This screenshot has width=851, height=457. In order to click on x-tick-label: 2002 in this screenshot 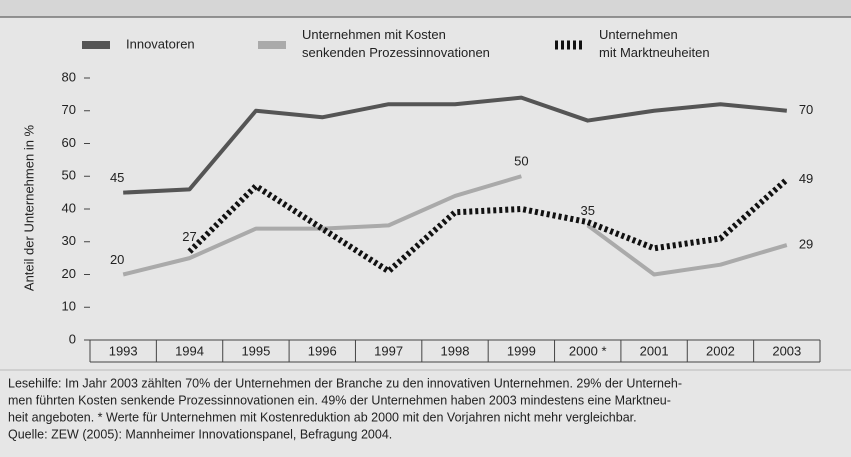, I will do `click(720, 350)`.